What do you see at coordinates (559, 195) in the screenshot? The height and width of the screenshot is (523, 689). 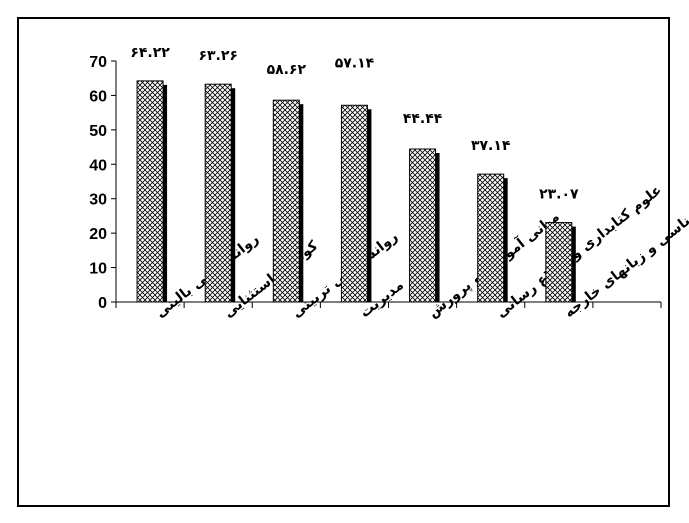 I see `data-label: ۲۳.۰۷` at bounding box center [559, 195].